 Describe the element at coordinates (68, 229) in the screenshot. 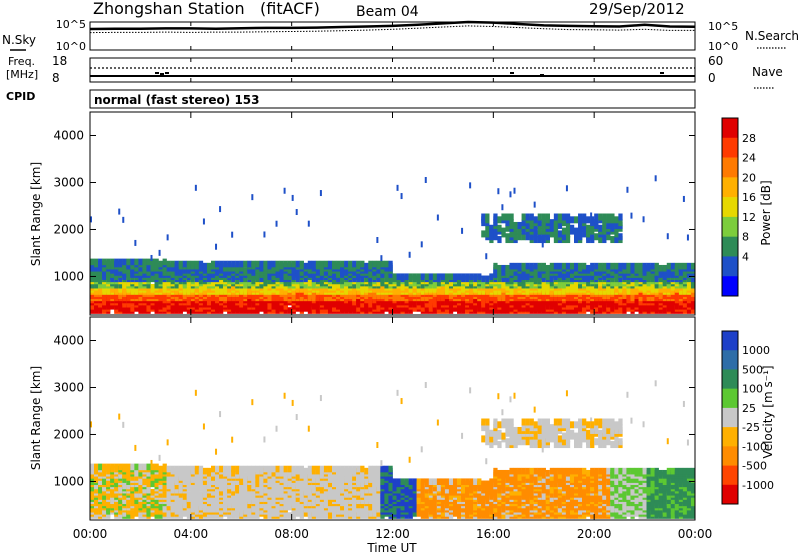

I see `y-tick-label: 2000` at that location.